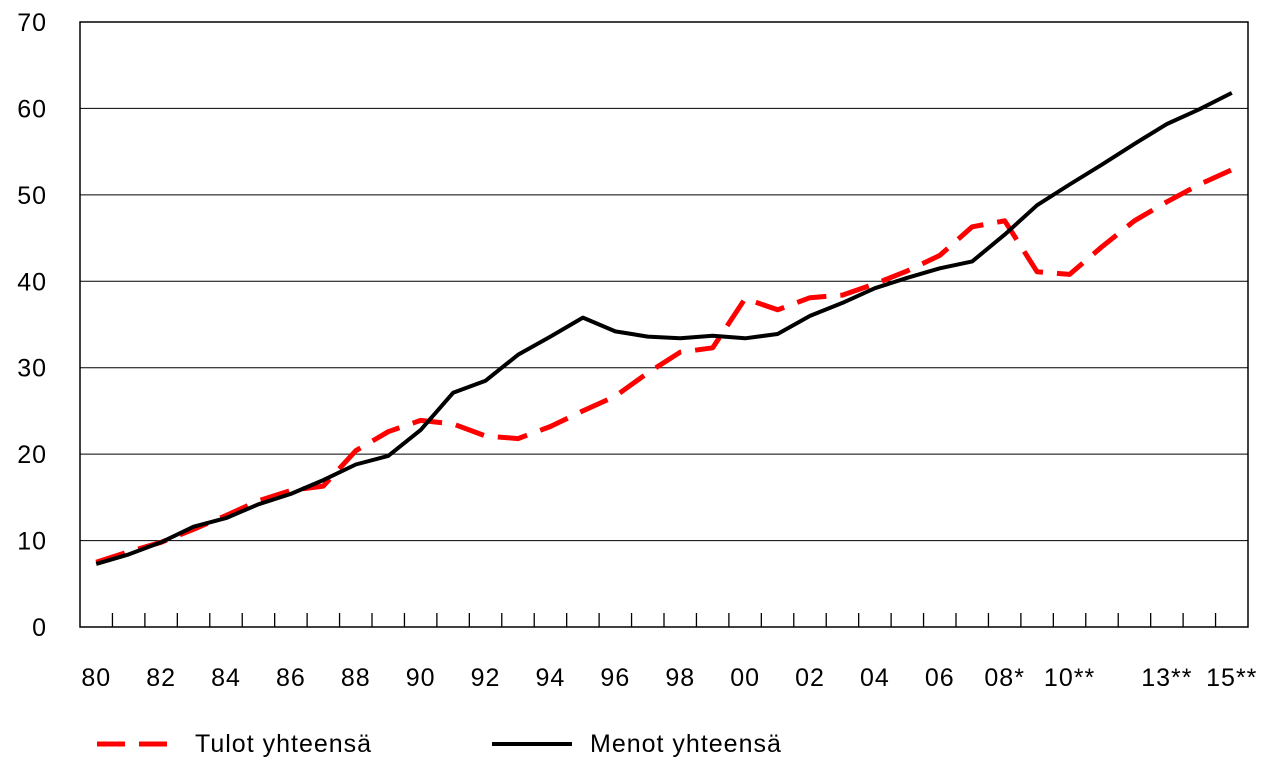  Describe the element at coordinates (32, 455) in the screenshot. I see `y-tick-label: 20` at that location.